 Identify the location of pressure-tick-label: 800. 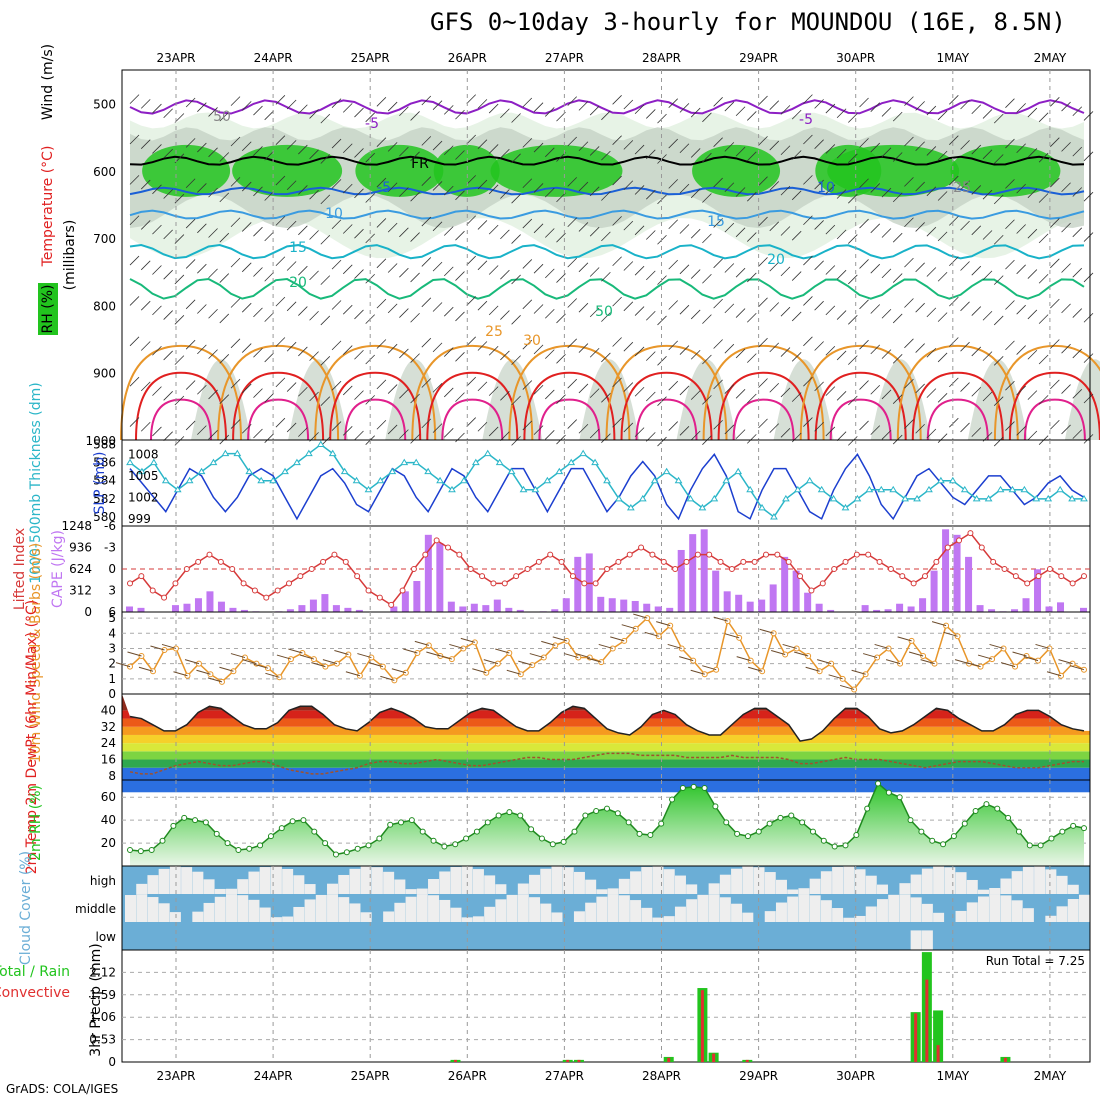
(104, 306).